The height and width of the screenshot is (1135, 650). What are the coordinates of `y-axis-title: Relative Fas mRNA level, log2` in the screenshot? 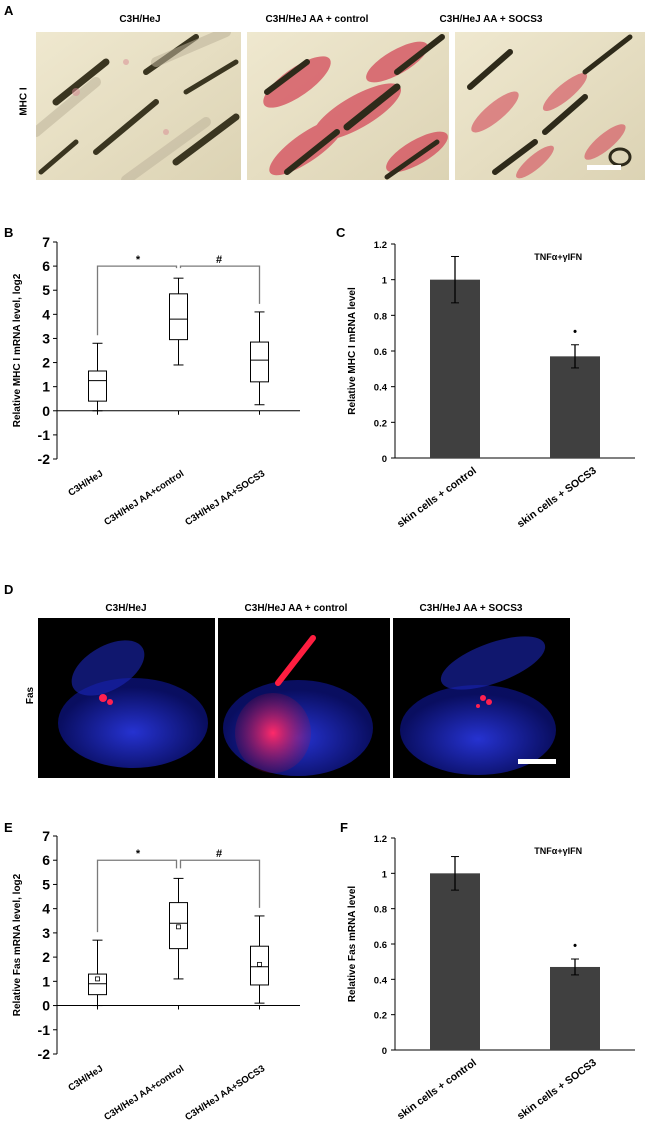 It's located at (17, 944).